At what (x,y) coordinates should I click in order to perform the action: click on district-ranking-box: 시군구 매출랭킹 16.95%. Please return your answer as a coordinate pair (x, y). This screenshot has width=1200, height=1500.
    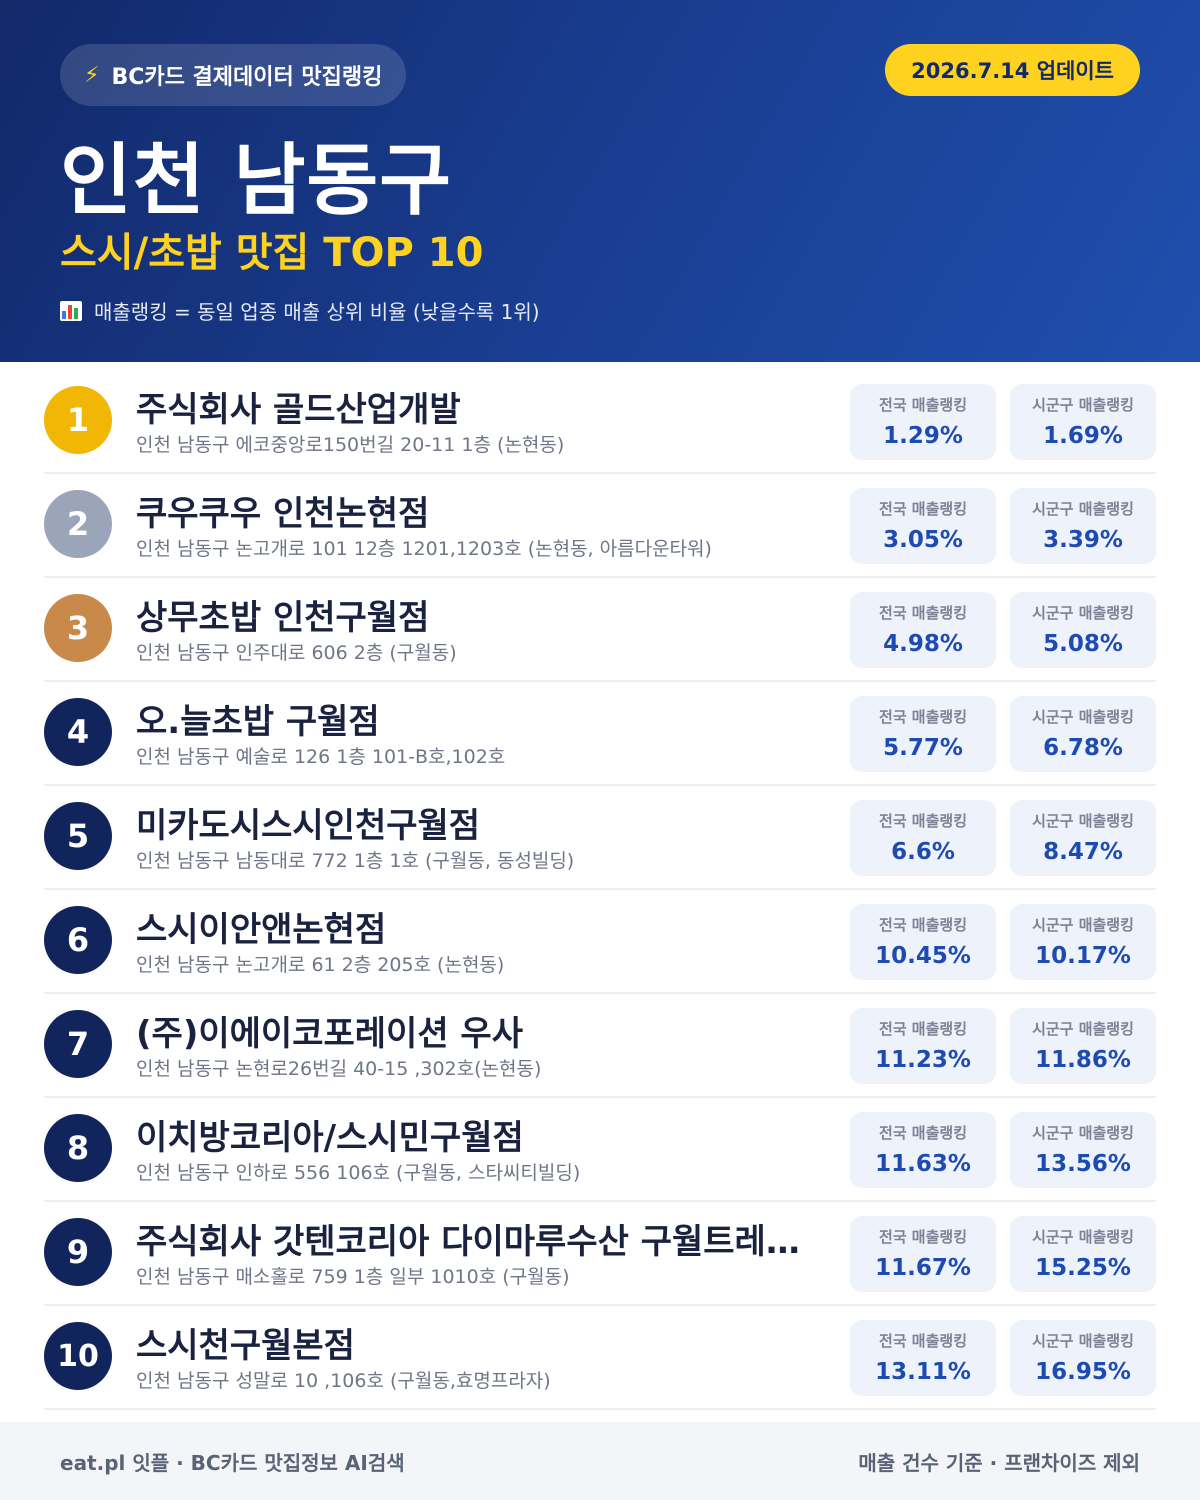
    Looking at the image, I should click on (1083, 1358).